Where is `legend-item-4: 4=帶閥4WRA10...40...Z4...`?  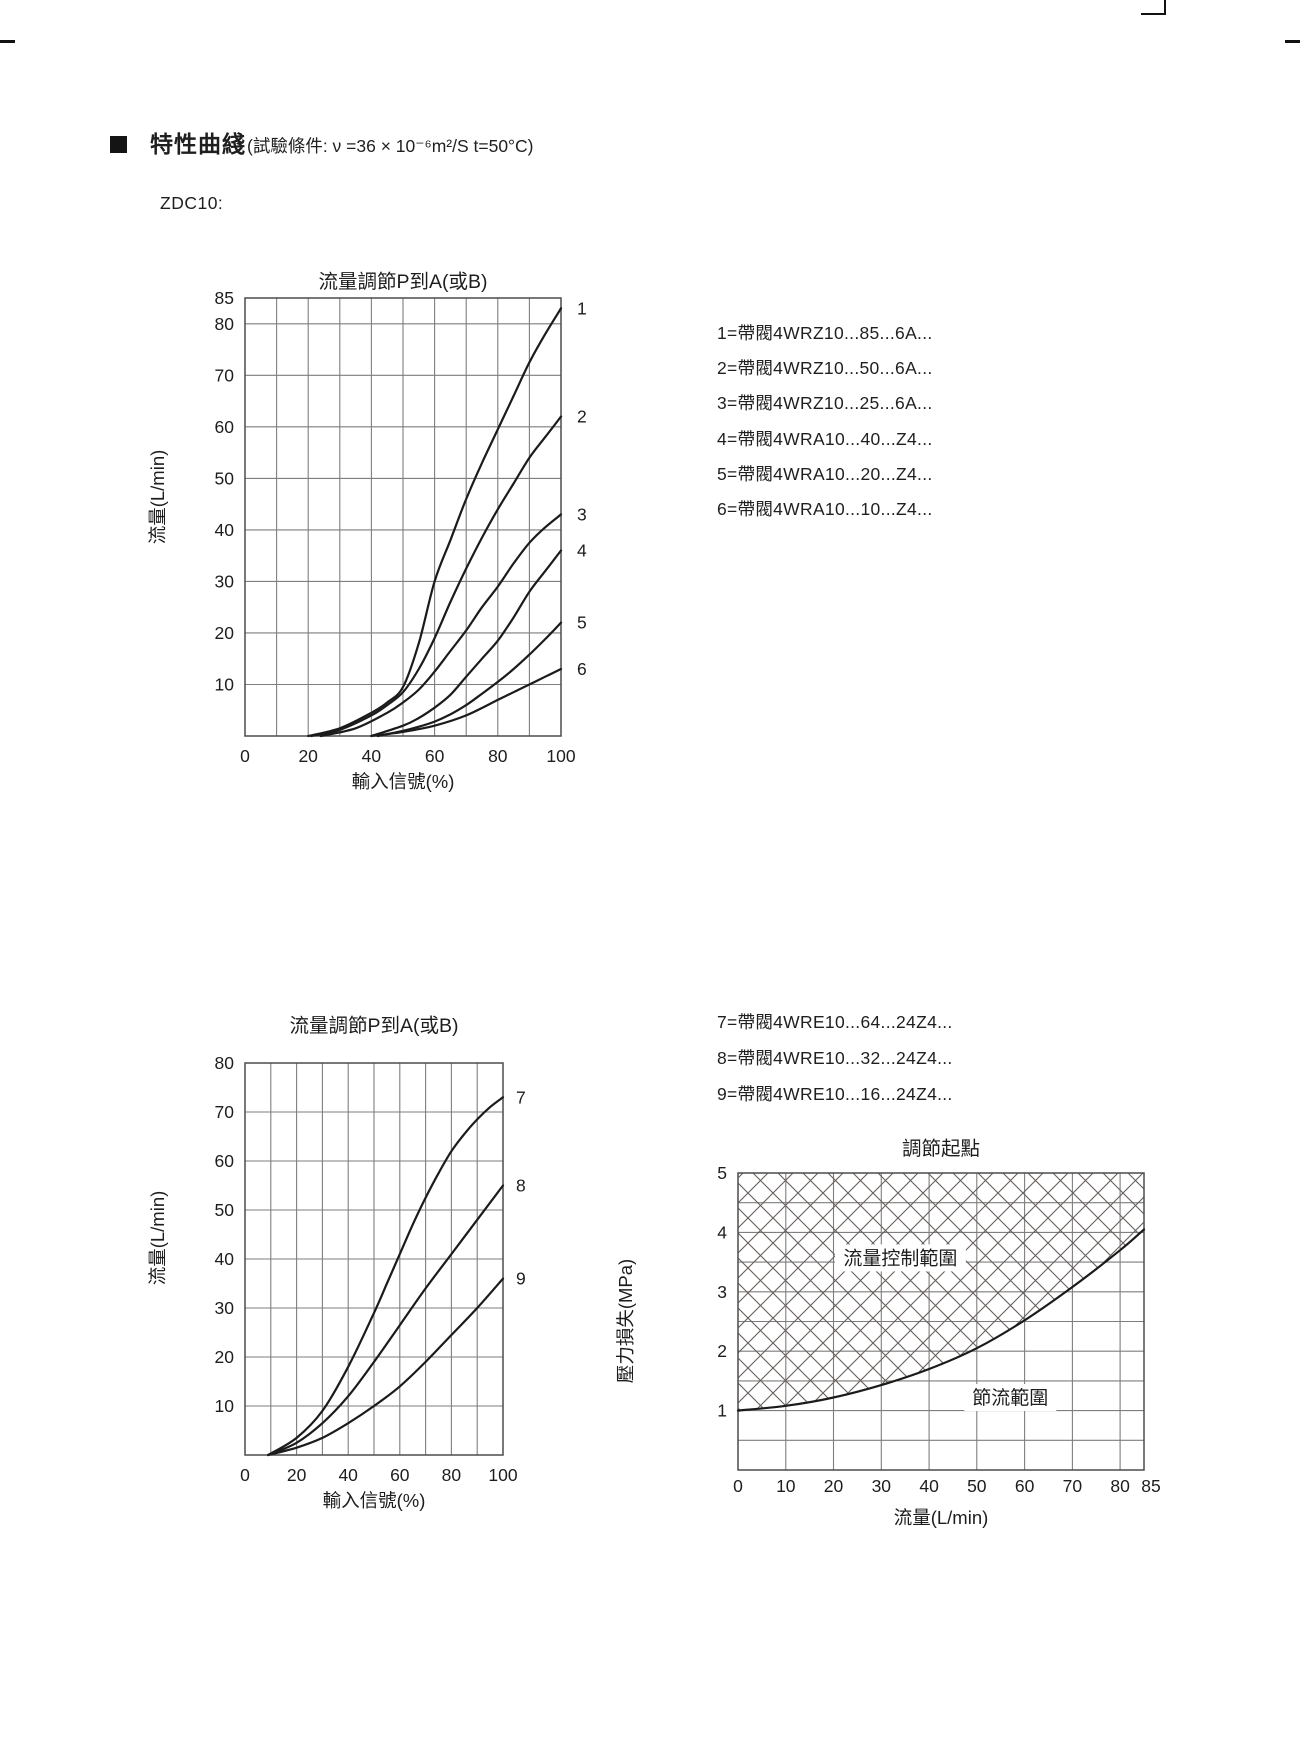
legend-item-4: 4=帶閥4WRA10...40...Z4... is located at coordinates (825, 438).